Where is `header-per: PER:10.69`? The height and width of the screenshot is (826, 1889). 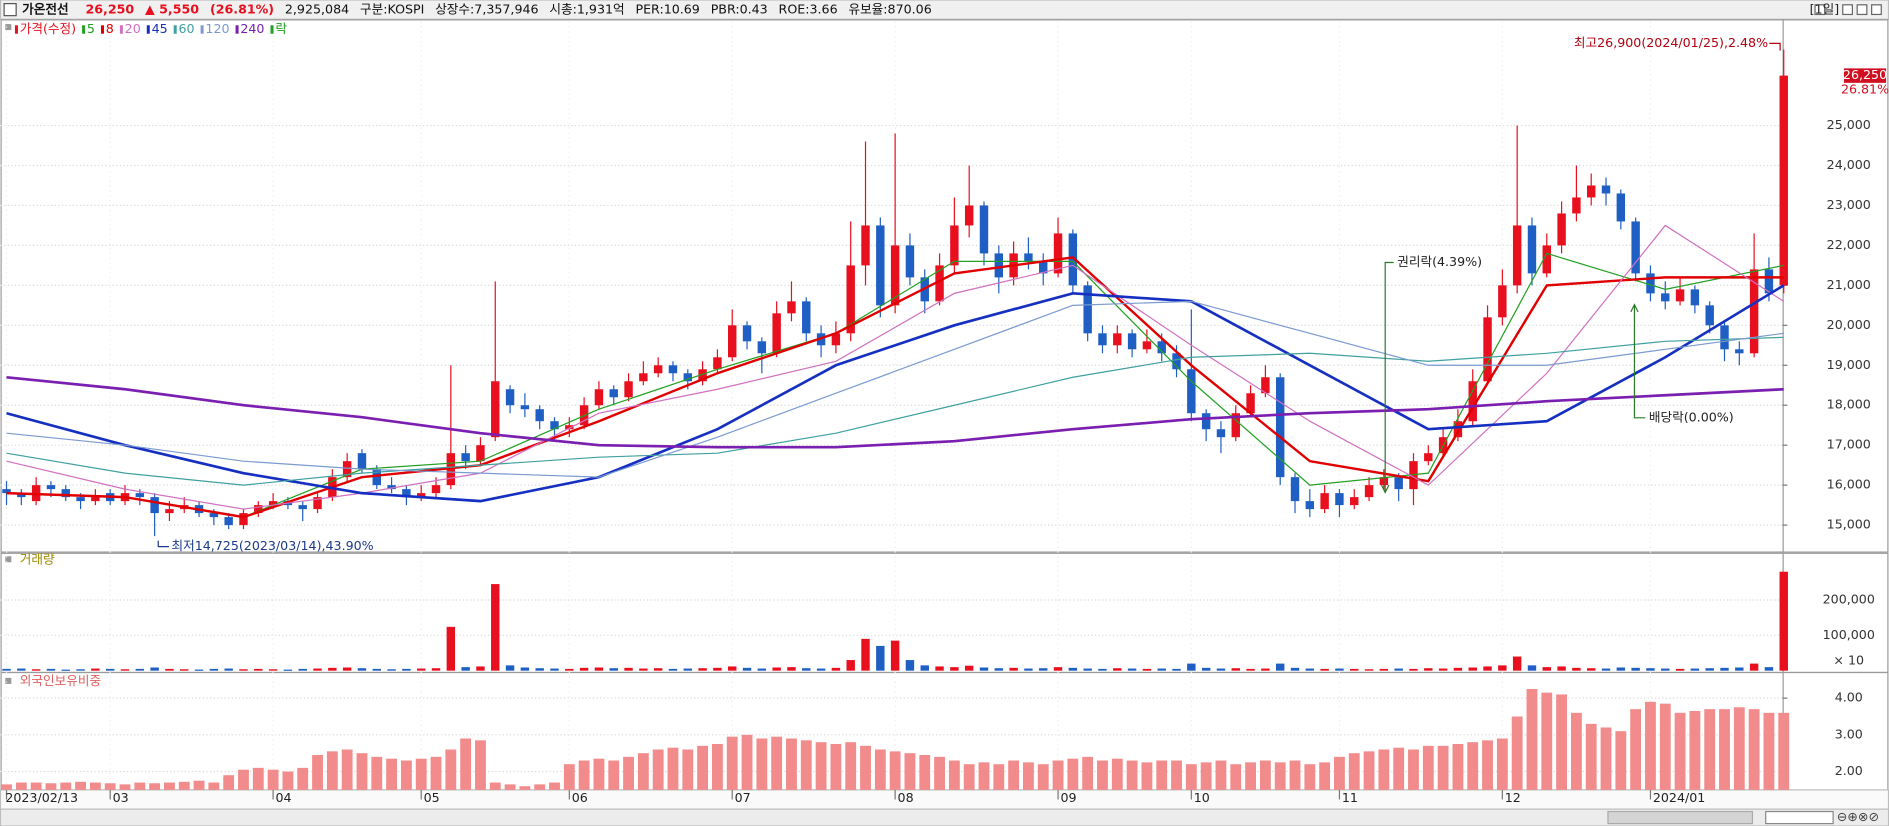 header-per: PER:10.69 is located at coordinates (667, 9).